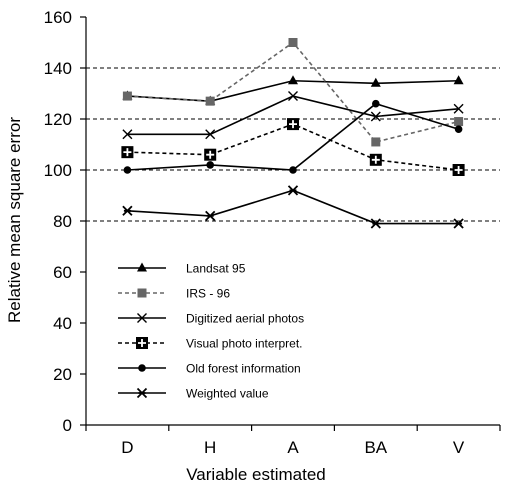 The image size is (512, 491). I want to click on x-tick-labels: D H A BA V, so click(293, 447).